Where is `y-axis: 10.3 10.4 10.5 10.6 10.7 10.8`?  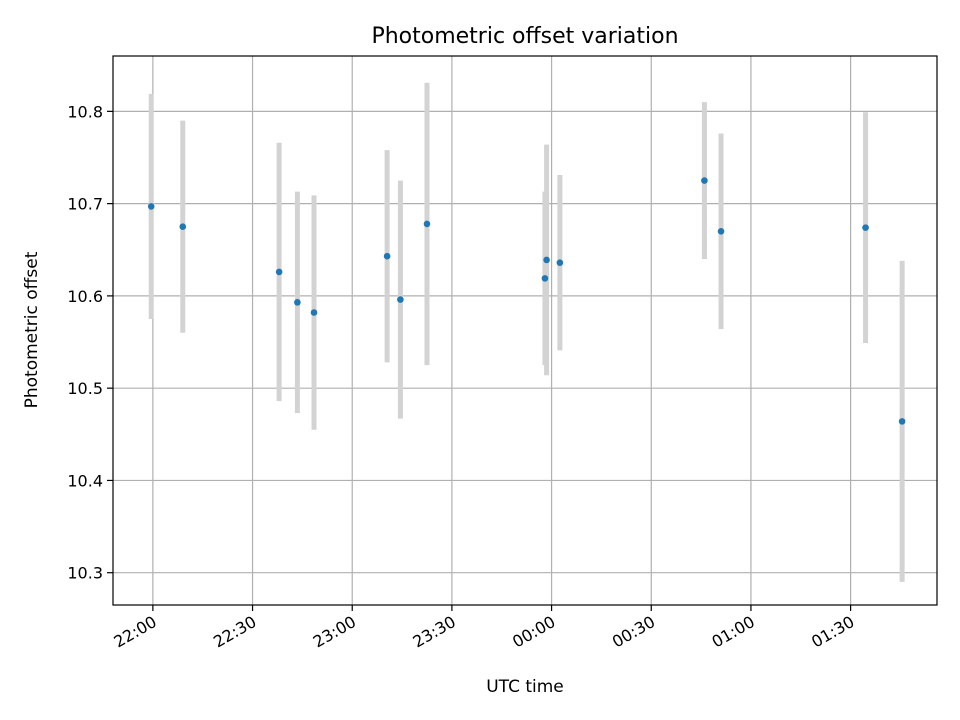
y-axis: 10.3 10.4 10.5 10.6 10.7 10.8 is located at coordinates (90, 342).